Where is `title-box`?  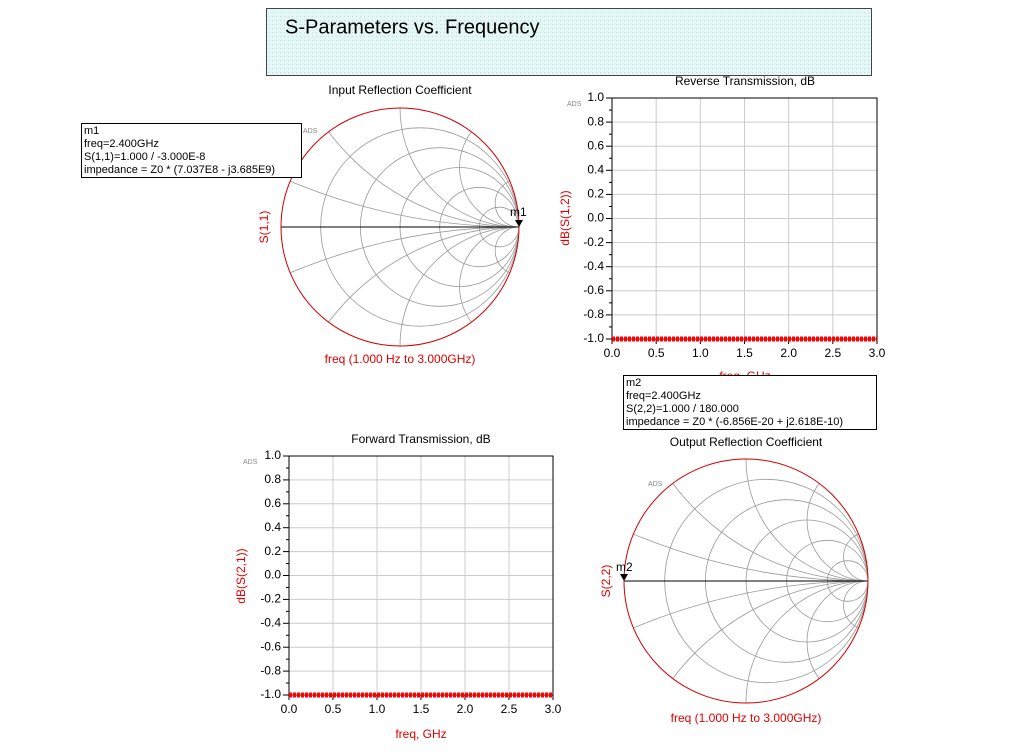 title-box is located at coordinates (569, 42).